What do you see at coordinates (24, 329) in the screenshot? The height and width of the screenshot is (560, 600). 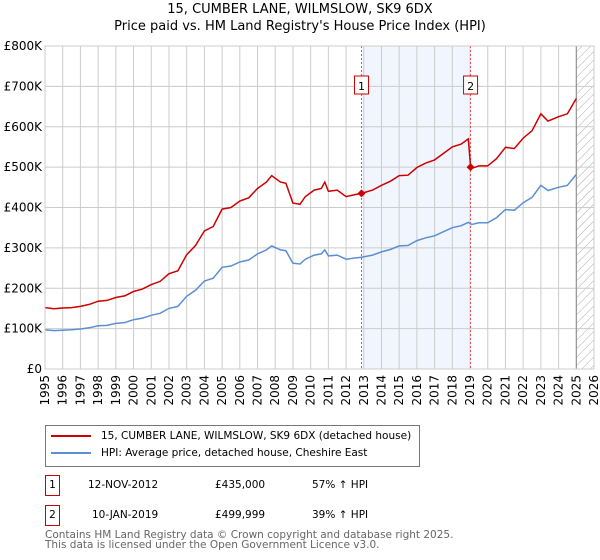 I see `y-tick-label: £100K` at bounding box center [24, 329].